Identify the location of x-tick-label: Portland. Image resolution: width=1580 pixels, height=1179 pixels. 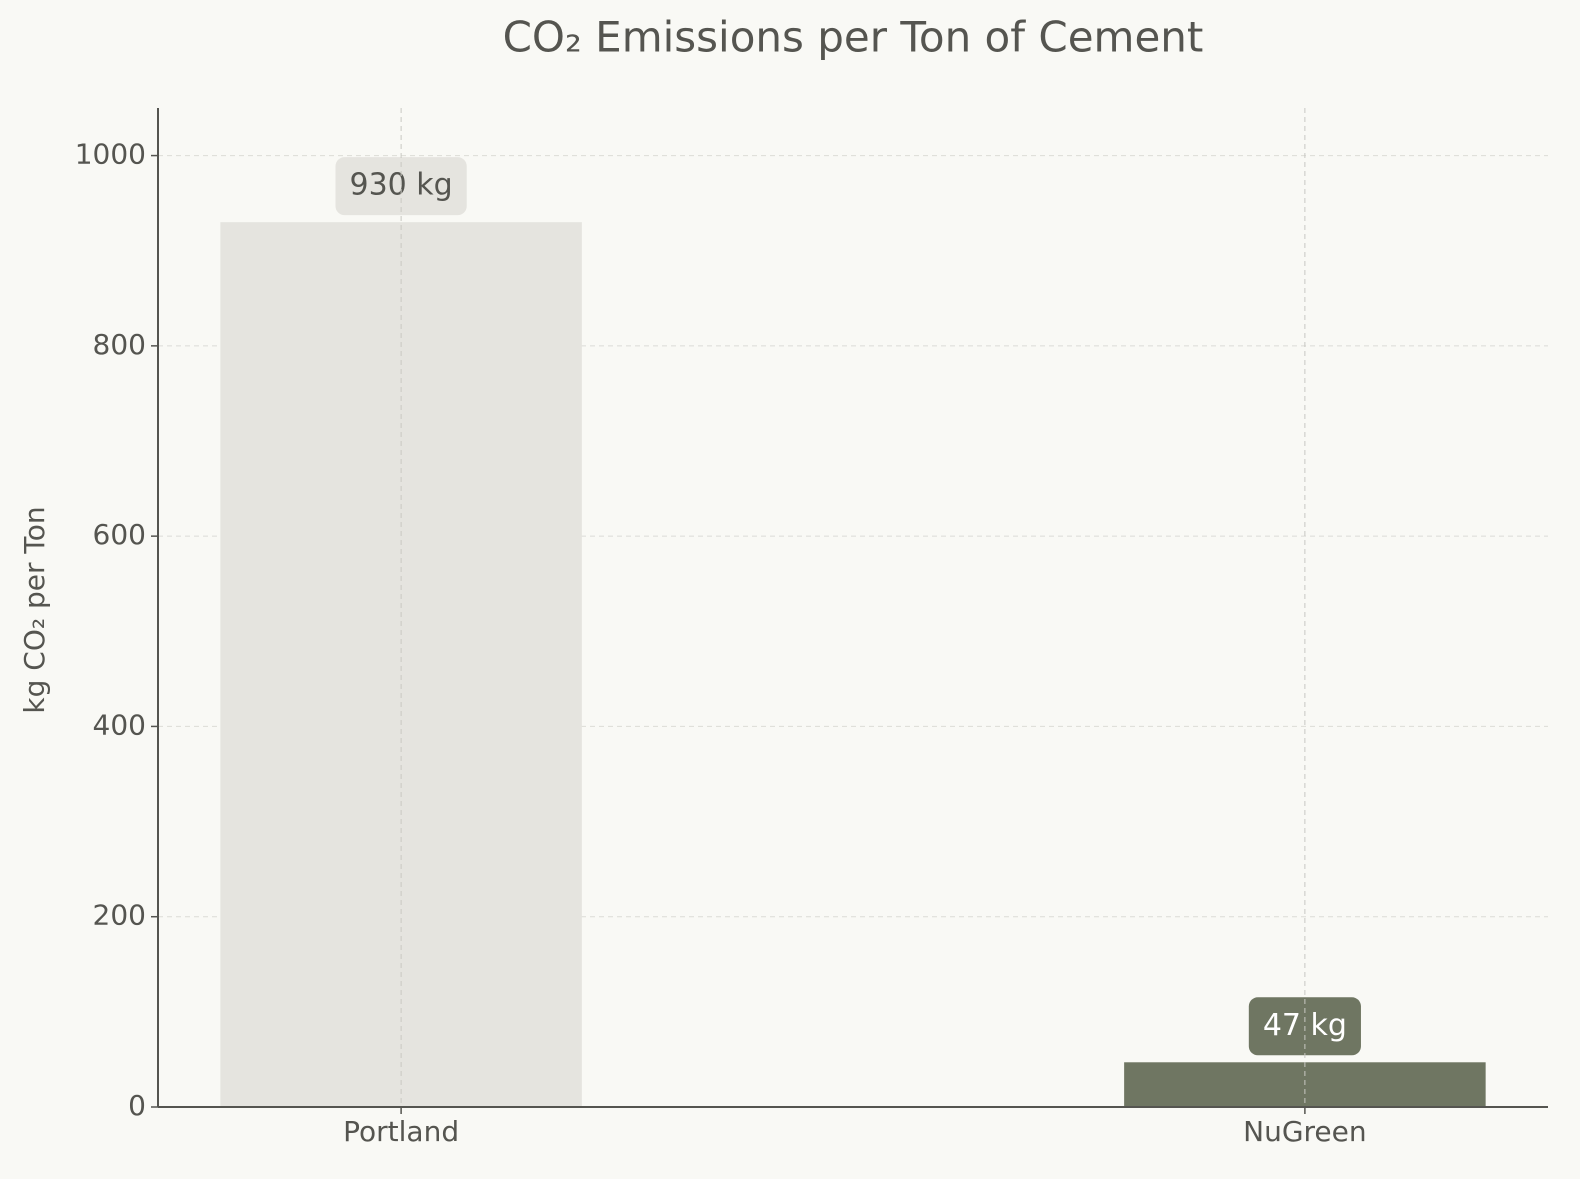
(401, 1131).